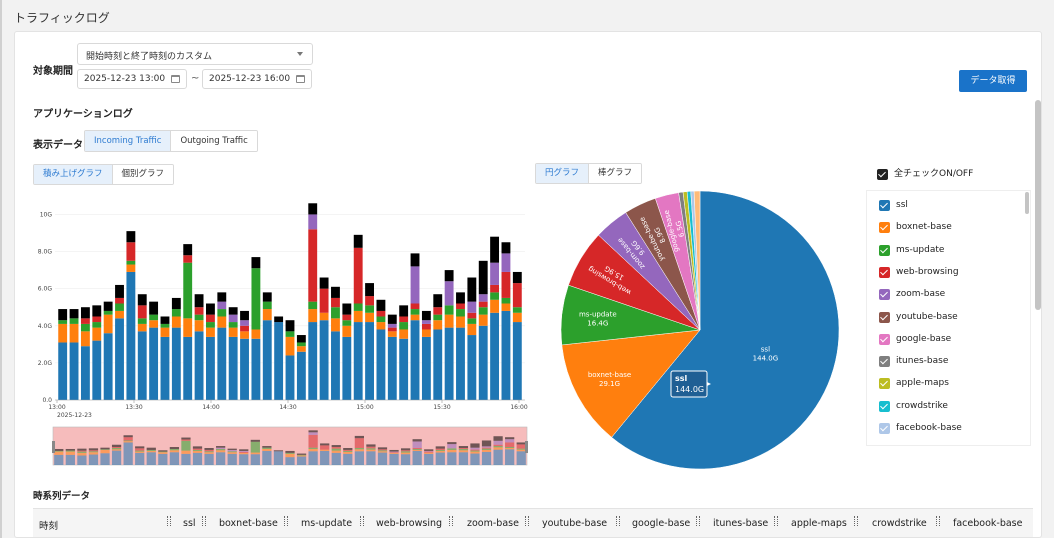 The width and height of the screenshot is (1054, 538). Describe the element at coordinates (291, 447) in the screenshot. I see `range-navigator` at that location.